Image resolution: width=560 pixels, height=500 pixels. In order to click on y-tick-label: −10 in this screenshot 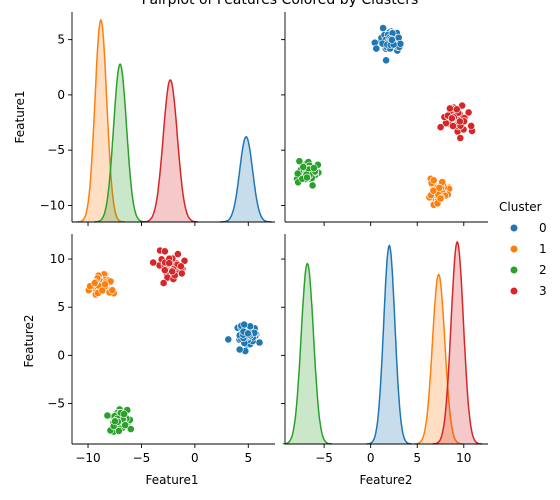, I will do `click(52, 205)`.